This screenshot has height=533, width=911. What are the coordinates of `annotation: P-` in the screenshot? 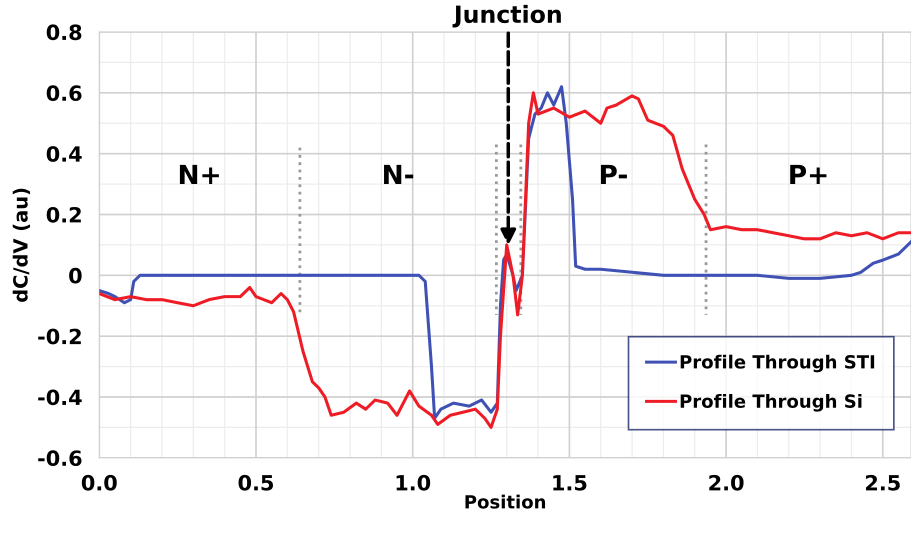 It's located at (613, 174).